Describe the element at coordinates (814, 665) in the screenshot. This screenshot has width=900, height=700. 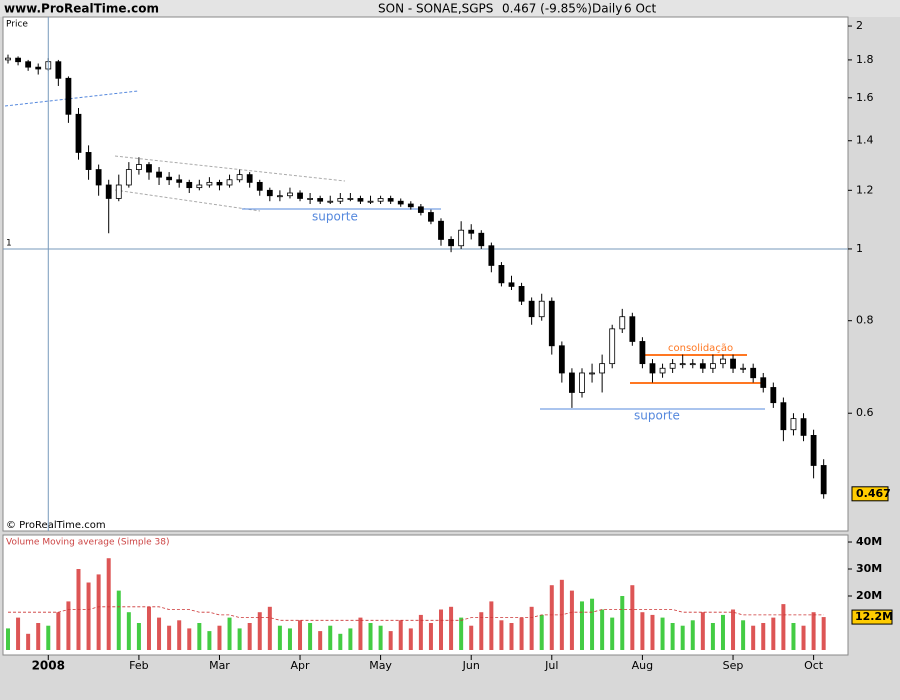
I see `x-tick-label: Oct` at that location.